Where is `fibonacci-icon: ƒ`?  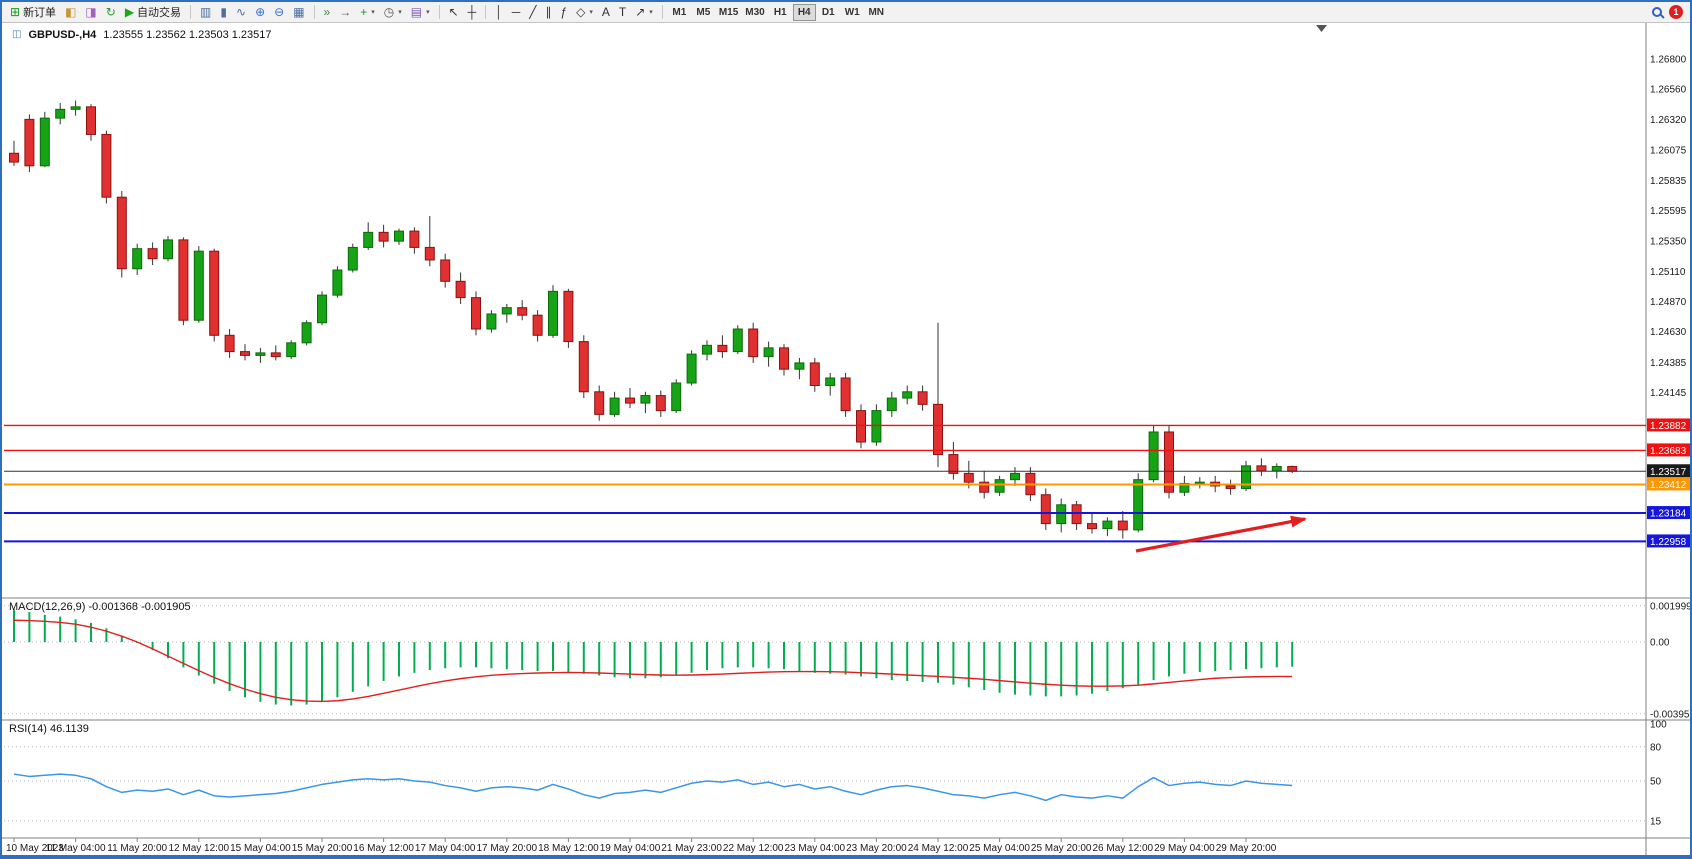 fibonacci-icon: ƒ is located at coordinates (564, 12).